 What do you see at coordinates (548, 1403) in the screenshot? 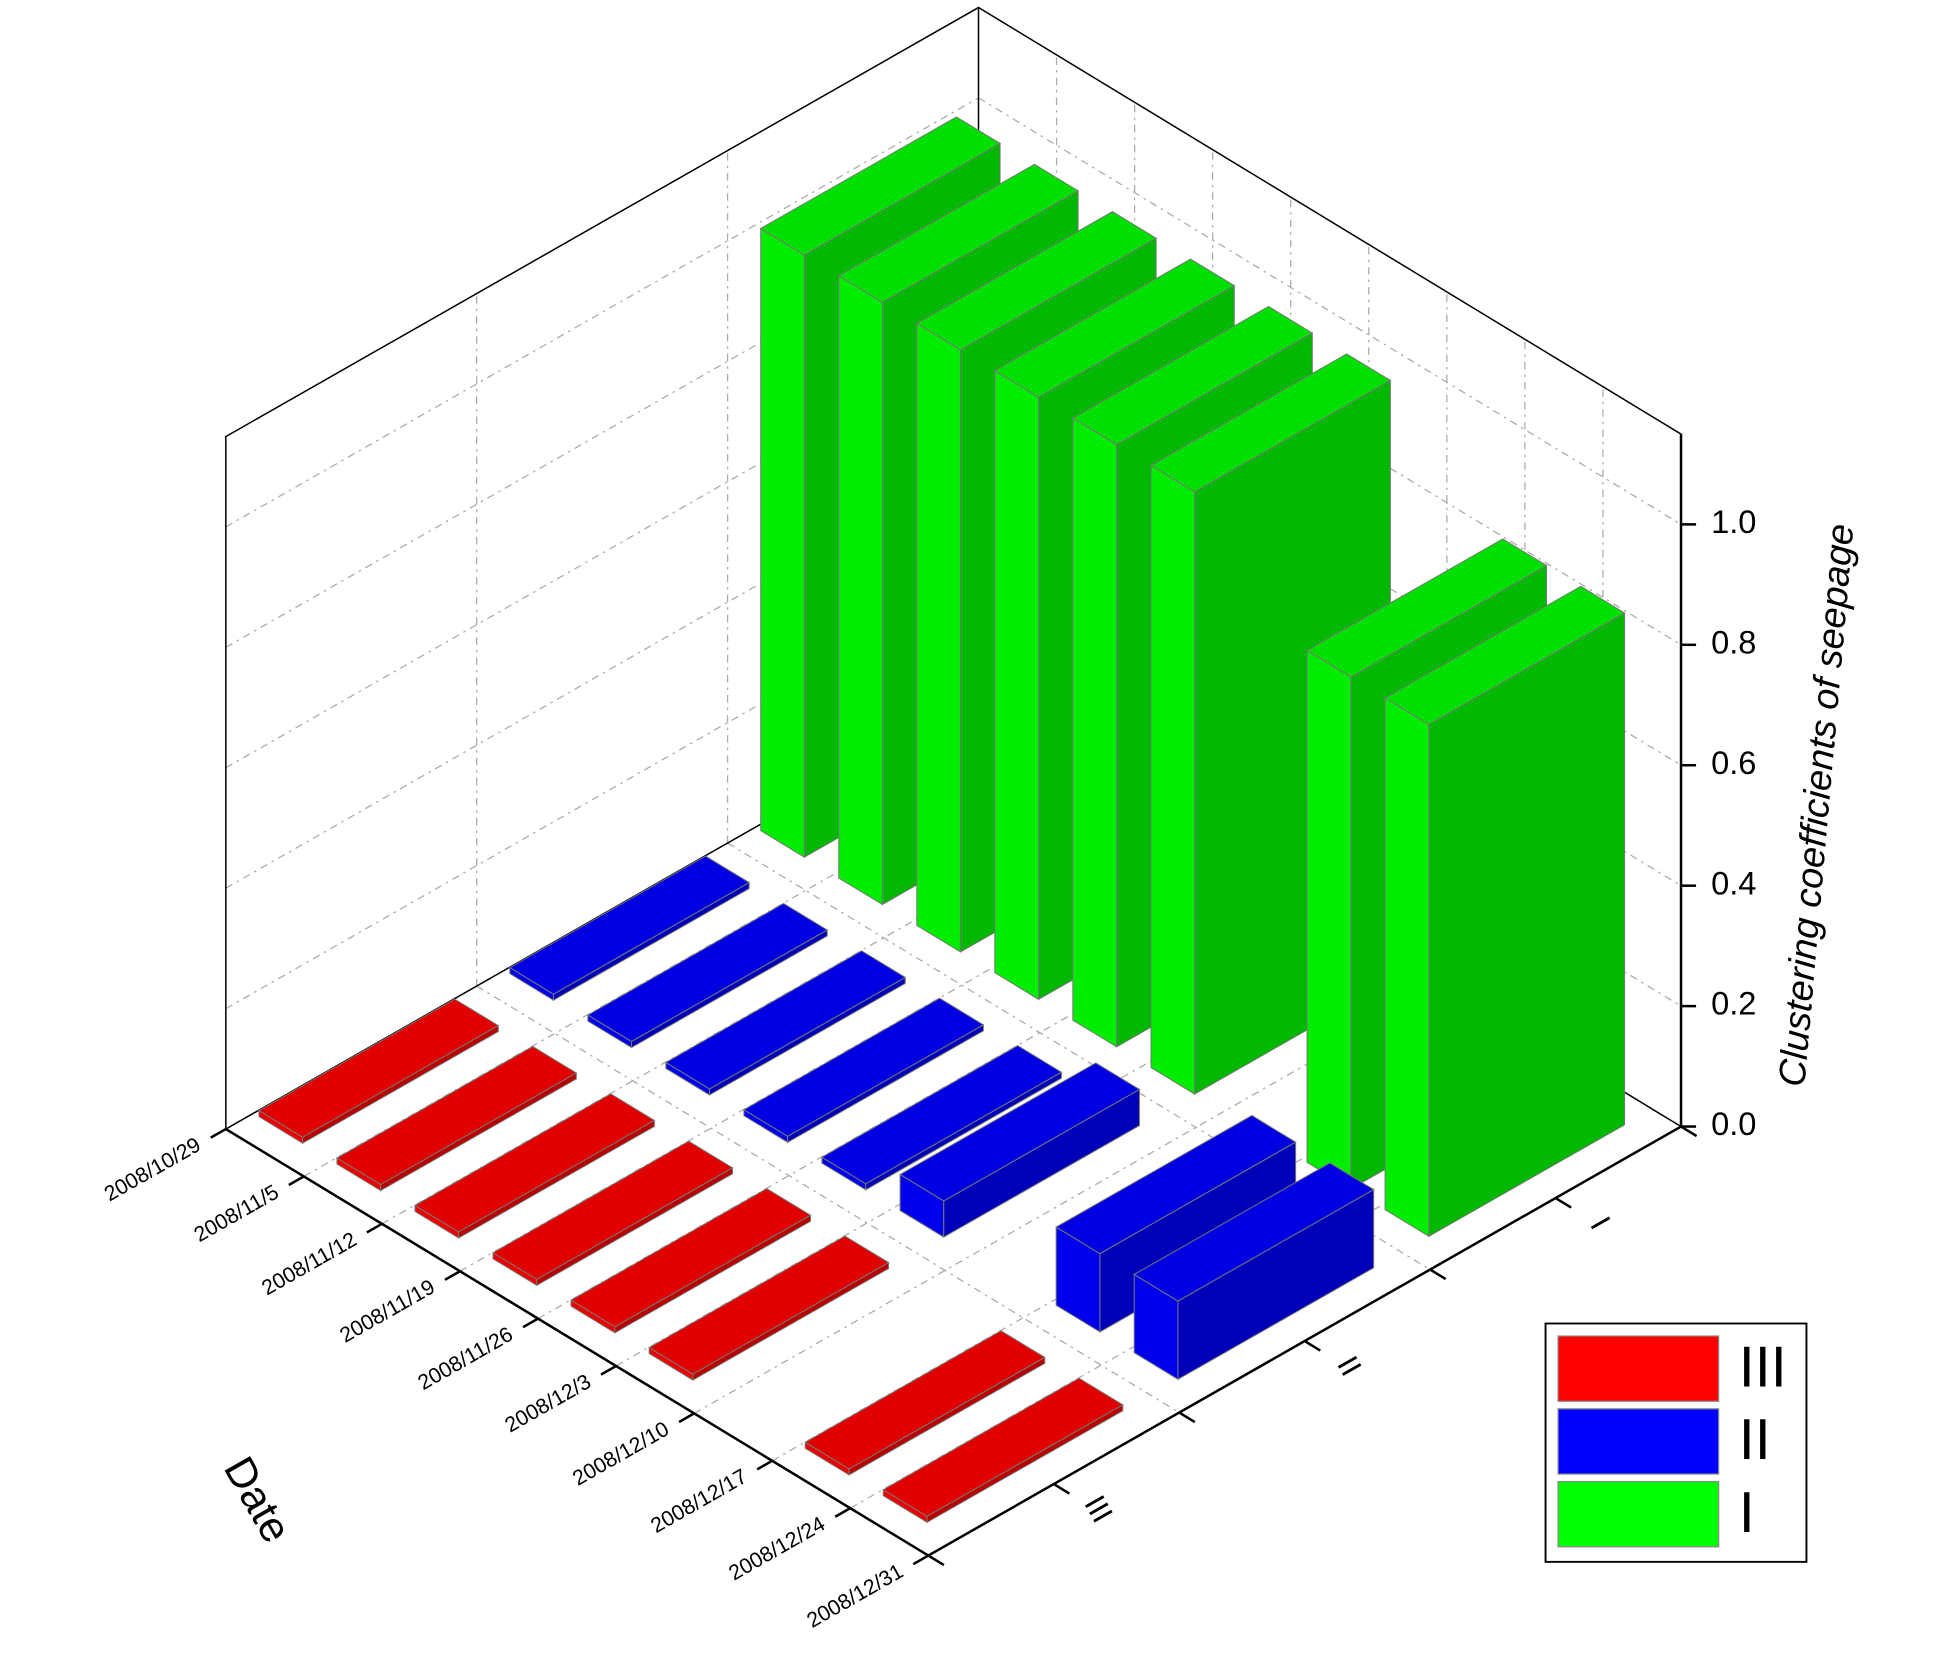
I see `x-tick-label: 2008/12/3` at bounding box center [548, 1403].